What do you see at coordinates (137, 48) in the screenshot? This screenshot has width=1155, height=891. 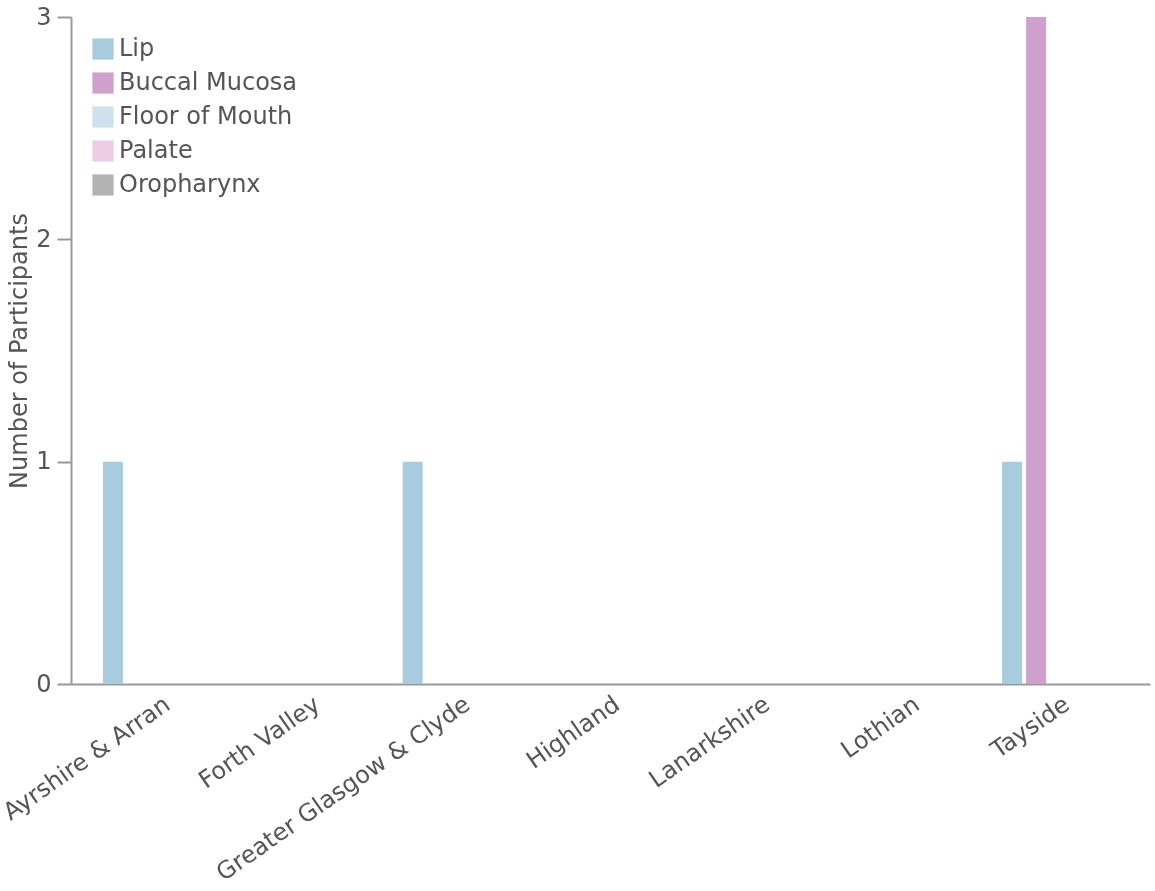 I see `legend-label: Lip` at bounding box center [137, 48].